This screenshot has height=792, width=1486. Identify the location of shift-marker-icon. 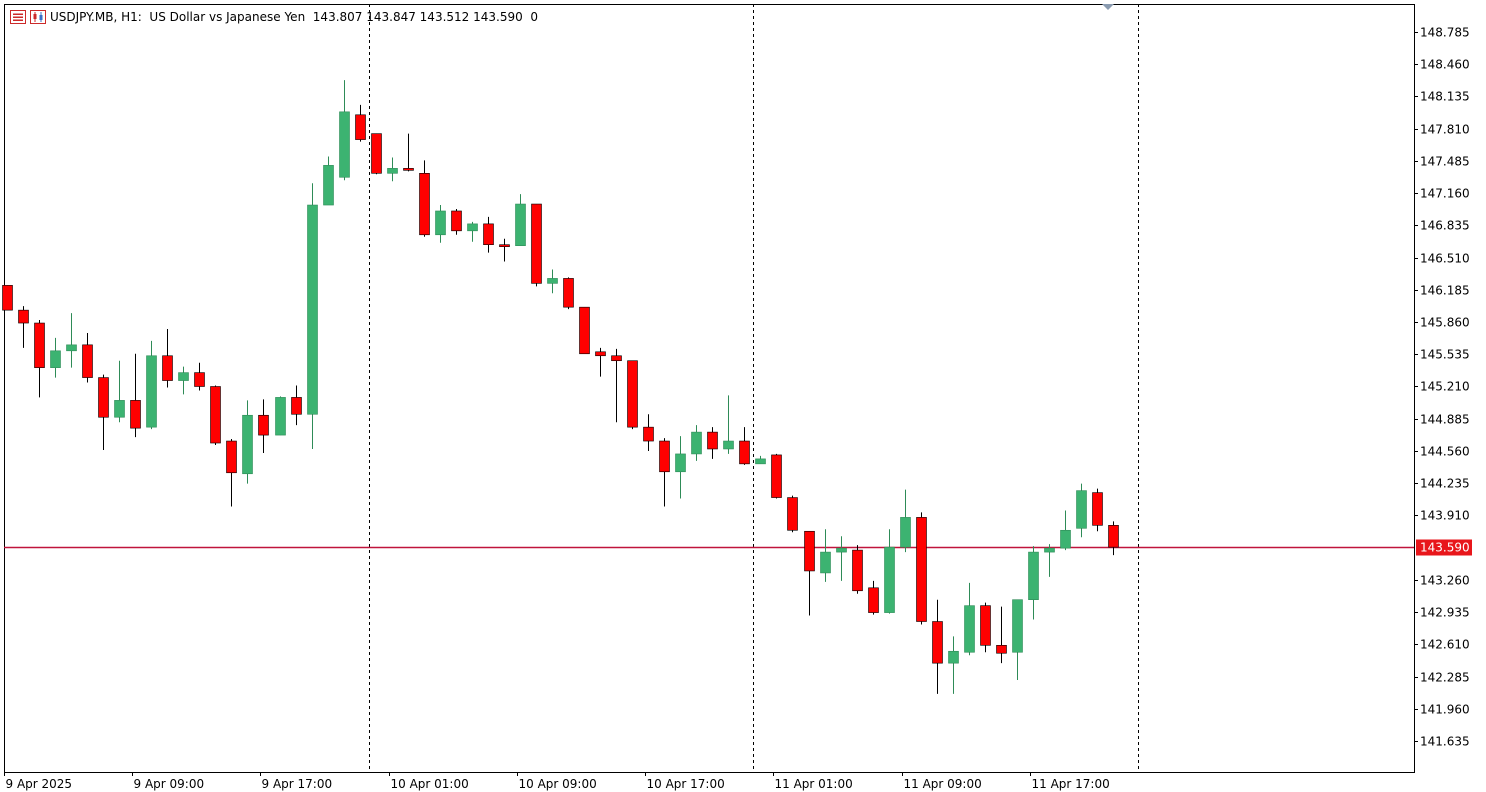
(1108, 7).